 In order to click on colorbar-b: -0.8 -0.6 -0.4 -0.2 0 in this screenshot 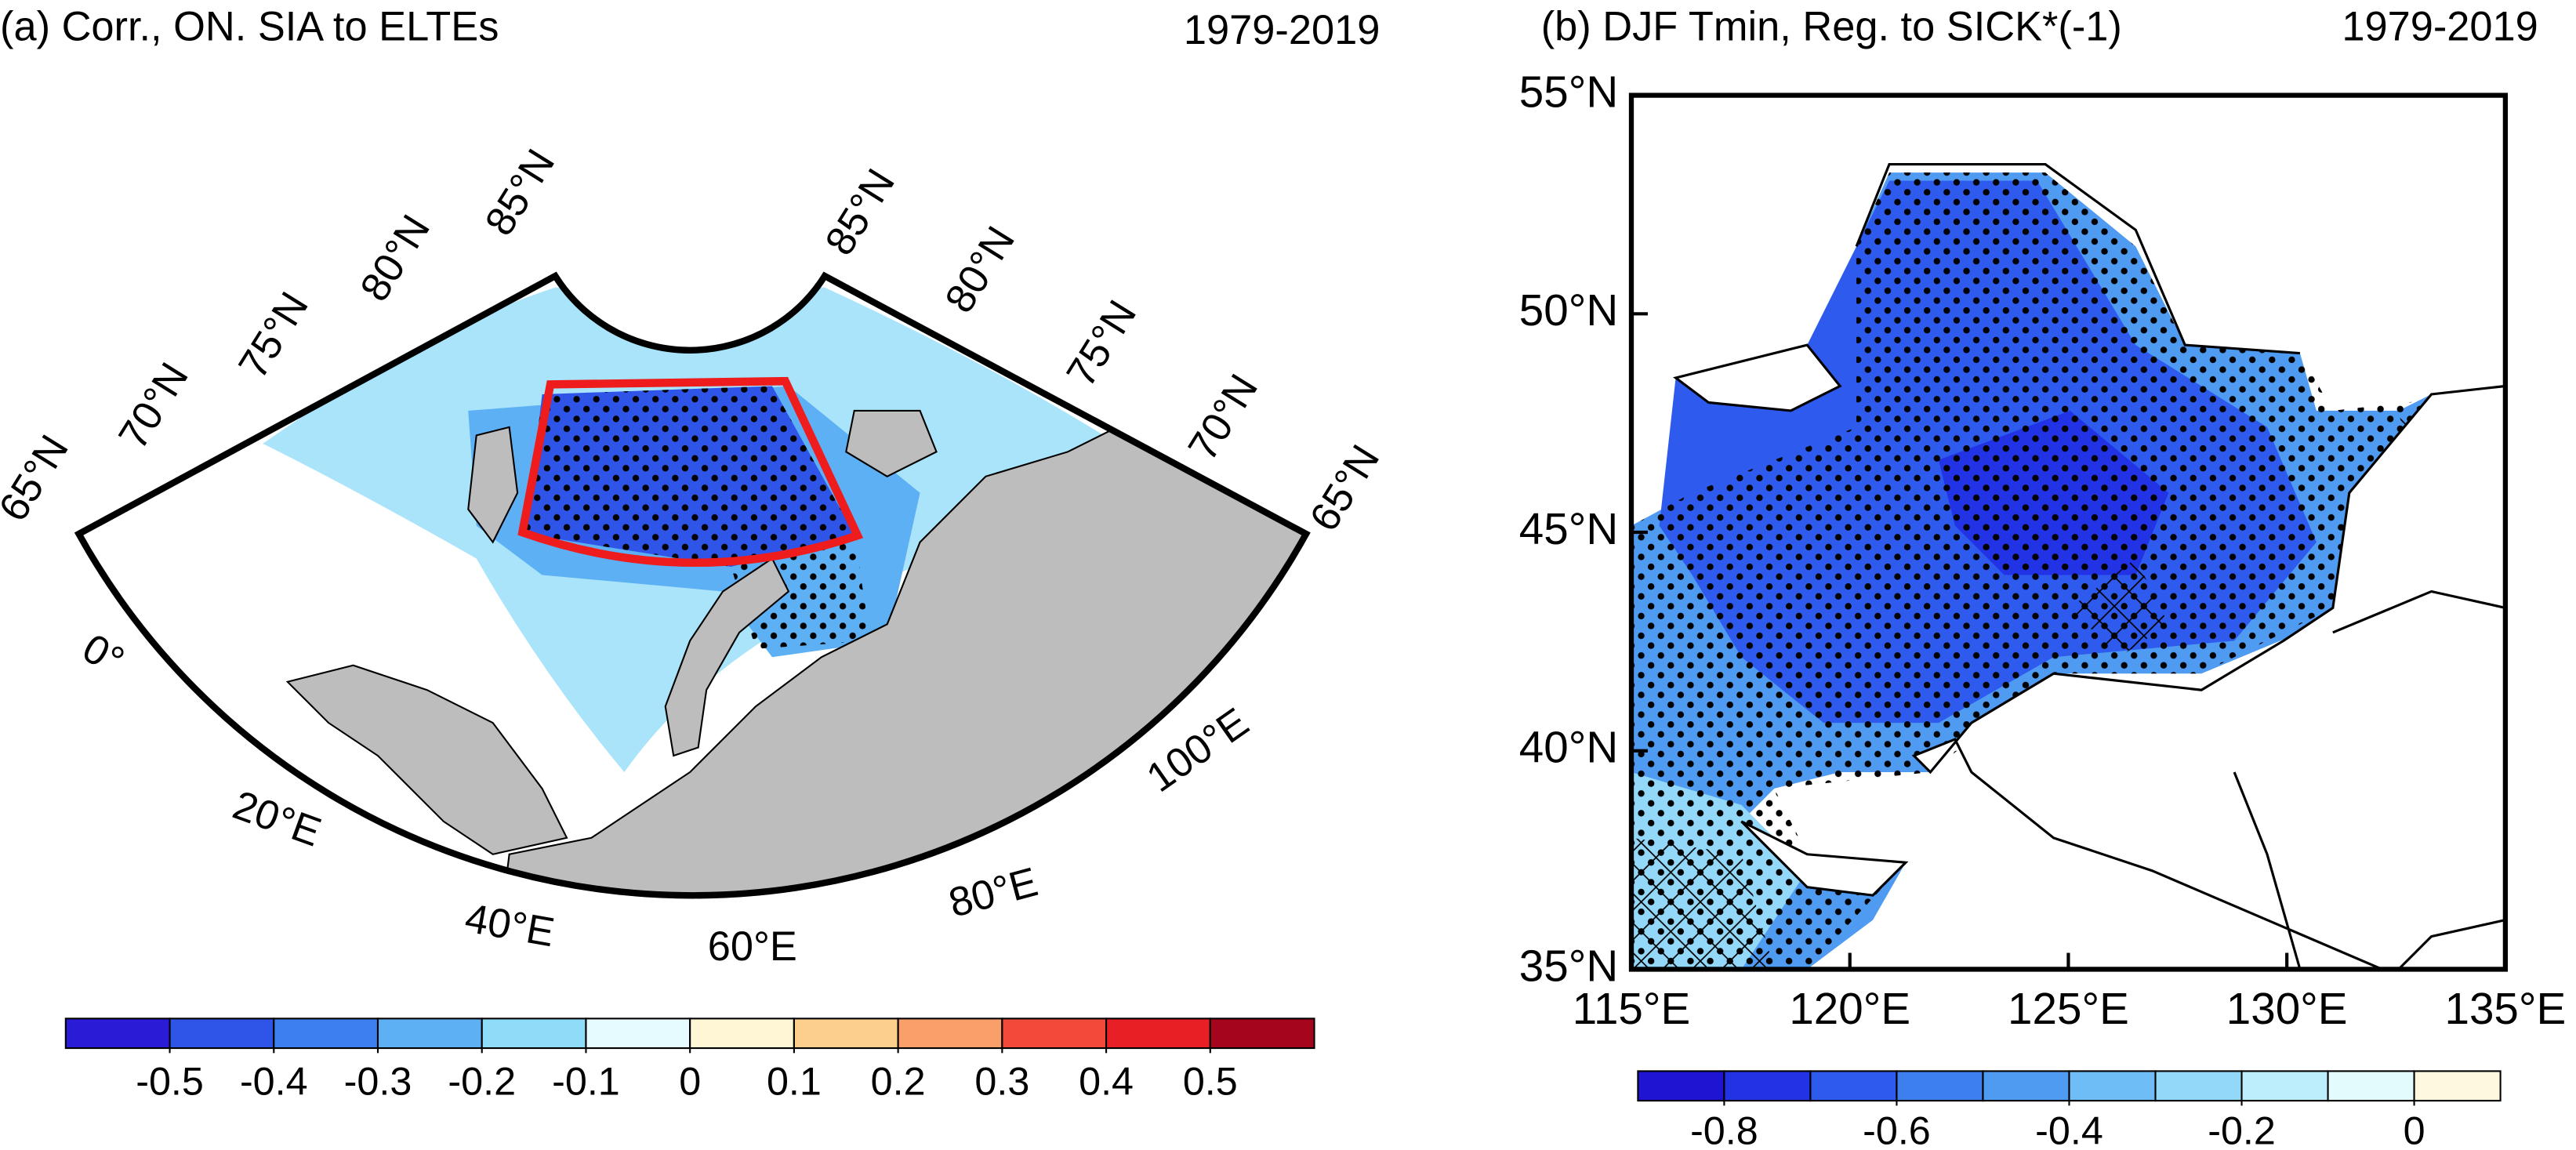, I will do `click(2069, 1110)`.